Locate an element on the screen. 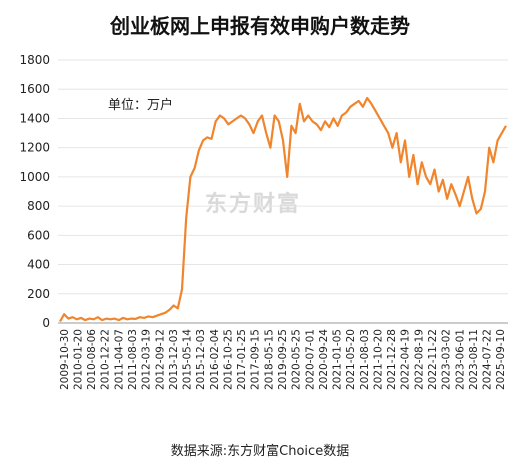  x-tick-label: 2010-12-22 is located at coordinates (106, 359).